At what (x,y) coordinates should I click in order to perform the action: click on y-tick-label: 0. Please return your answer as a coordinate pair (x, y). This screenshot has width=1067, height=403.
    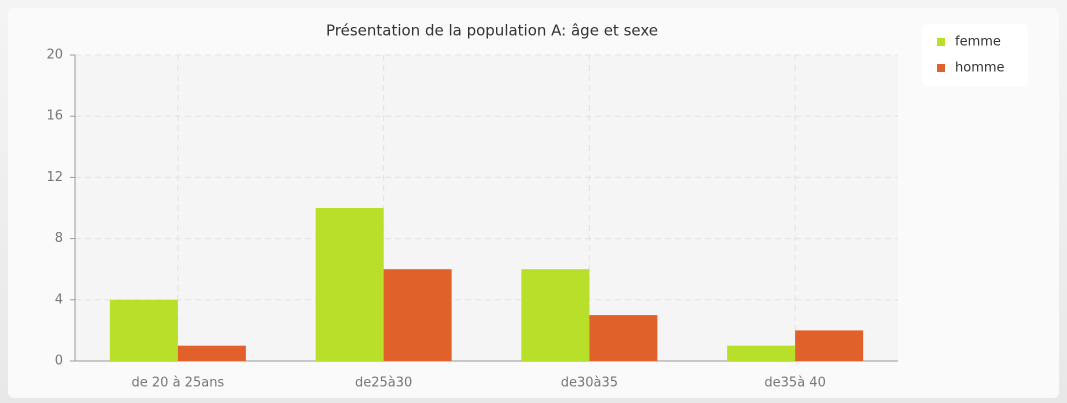
    Looking at the image, I should click on (59, 361).